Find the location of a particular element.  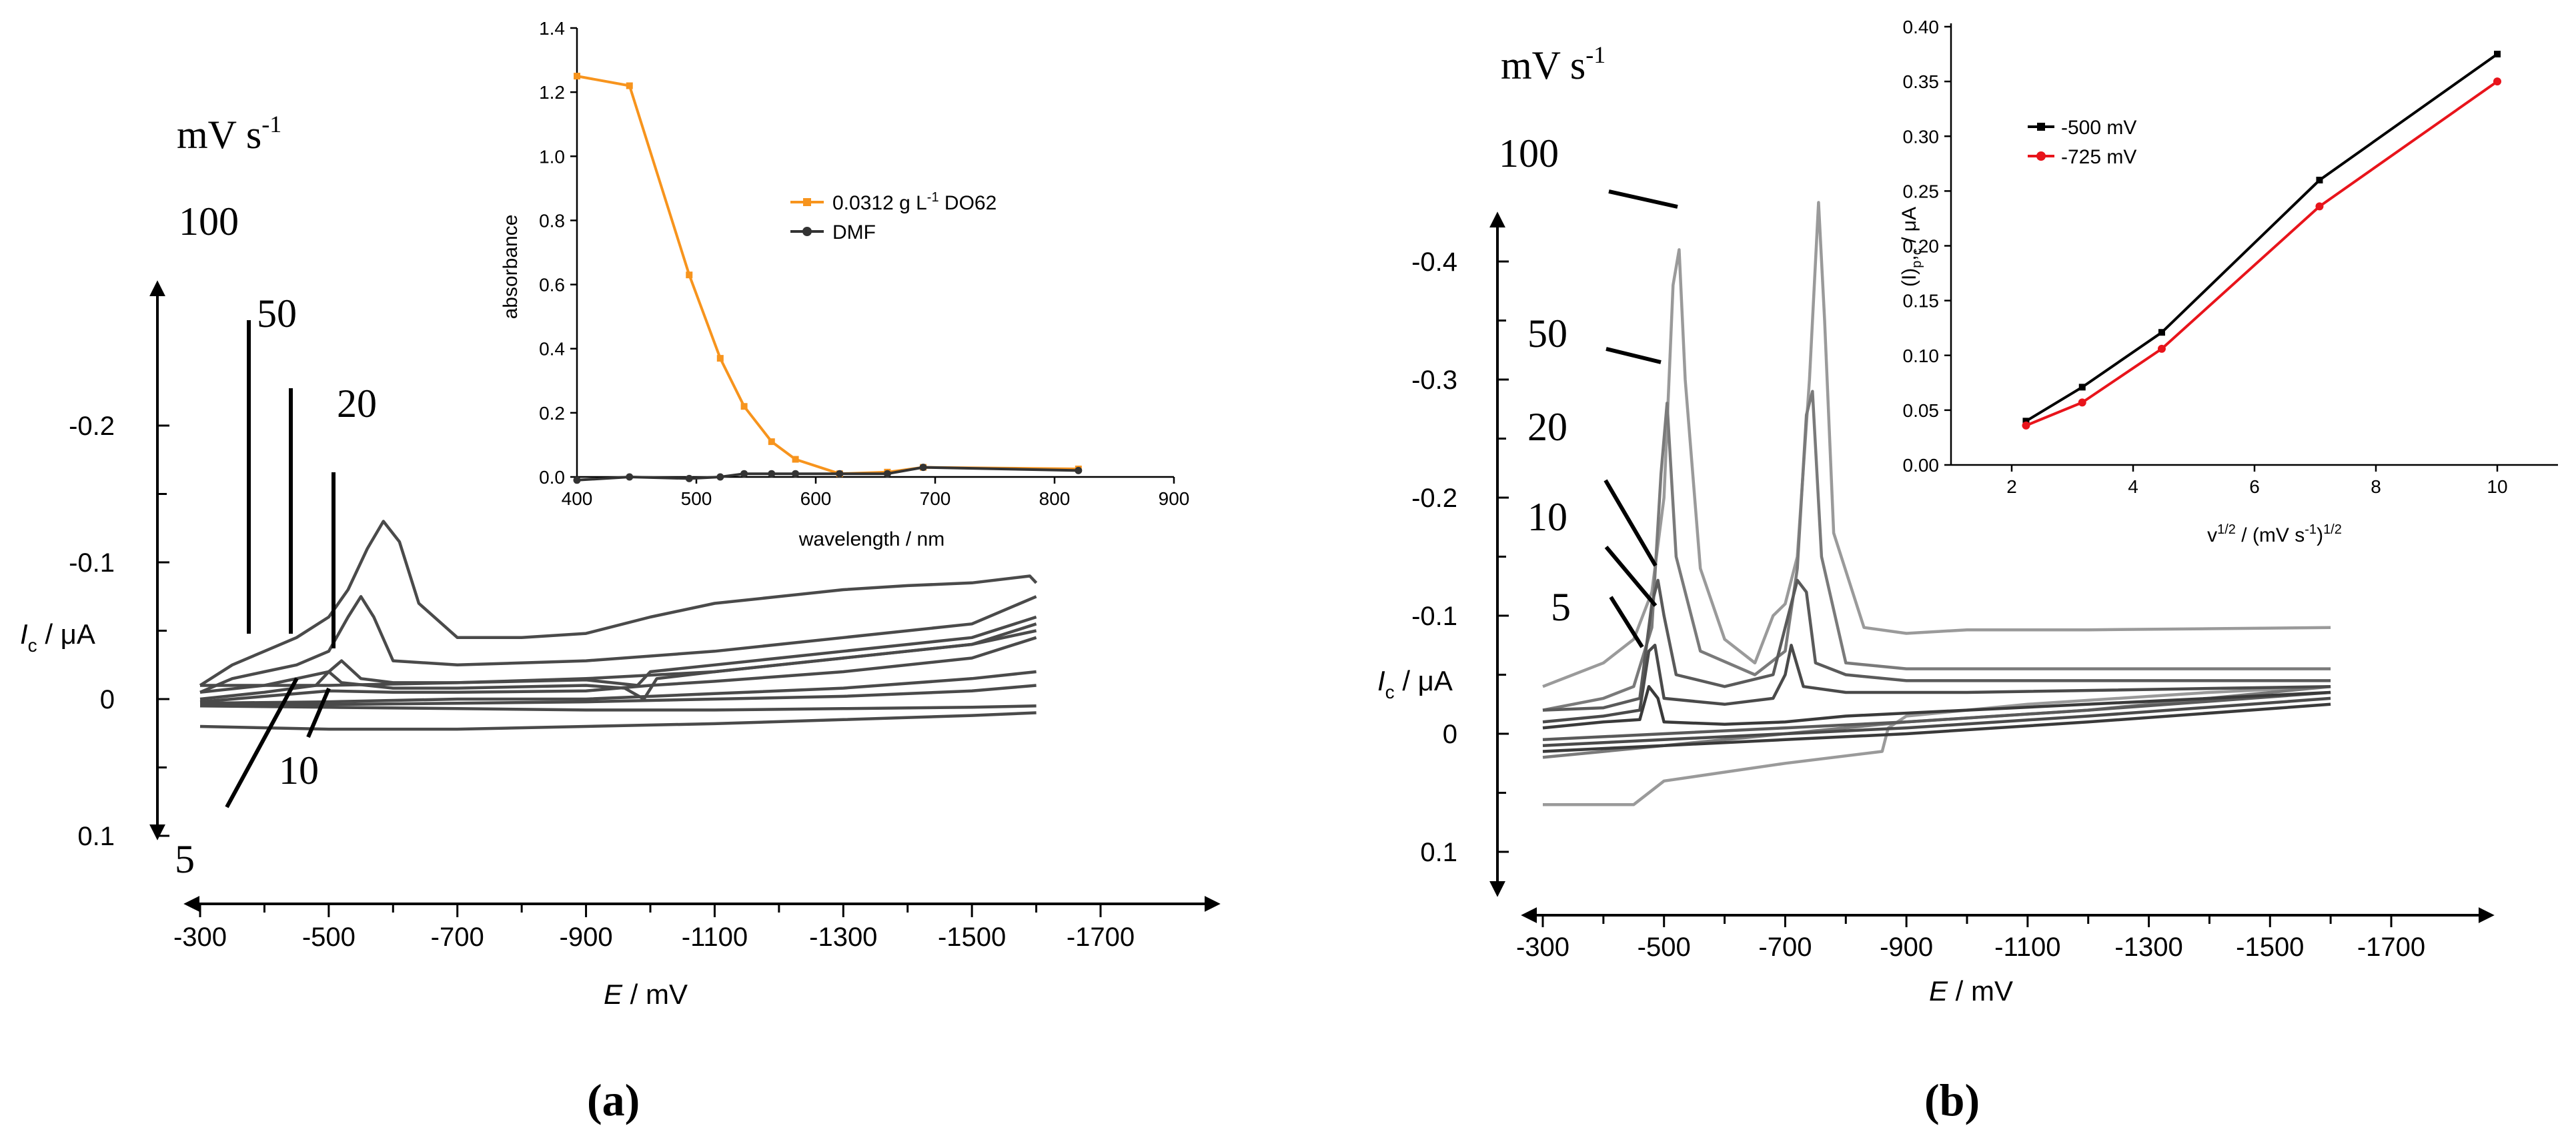

inset-a-y-tick-label: 0.2 is located at coordinates (552, 413).